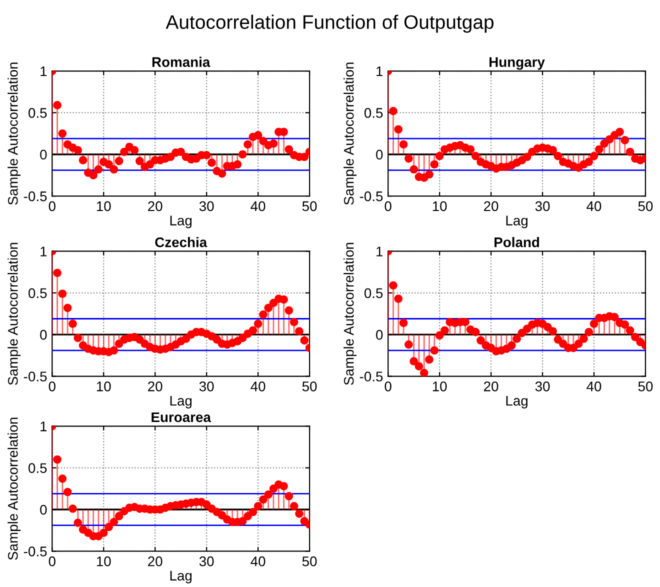 The width and height of the screenshot is (660, 587). What do you see at coordinates (182, 417) in the screenshot?
I see `chart-title: Euroarea` at bounding box center [182, 417].